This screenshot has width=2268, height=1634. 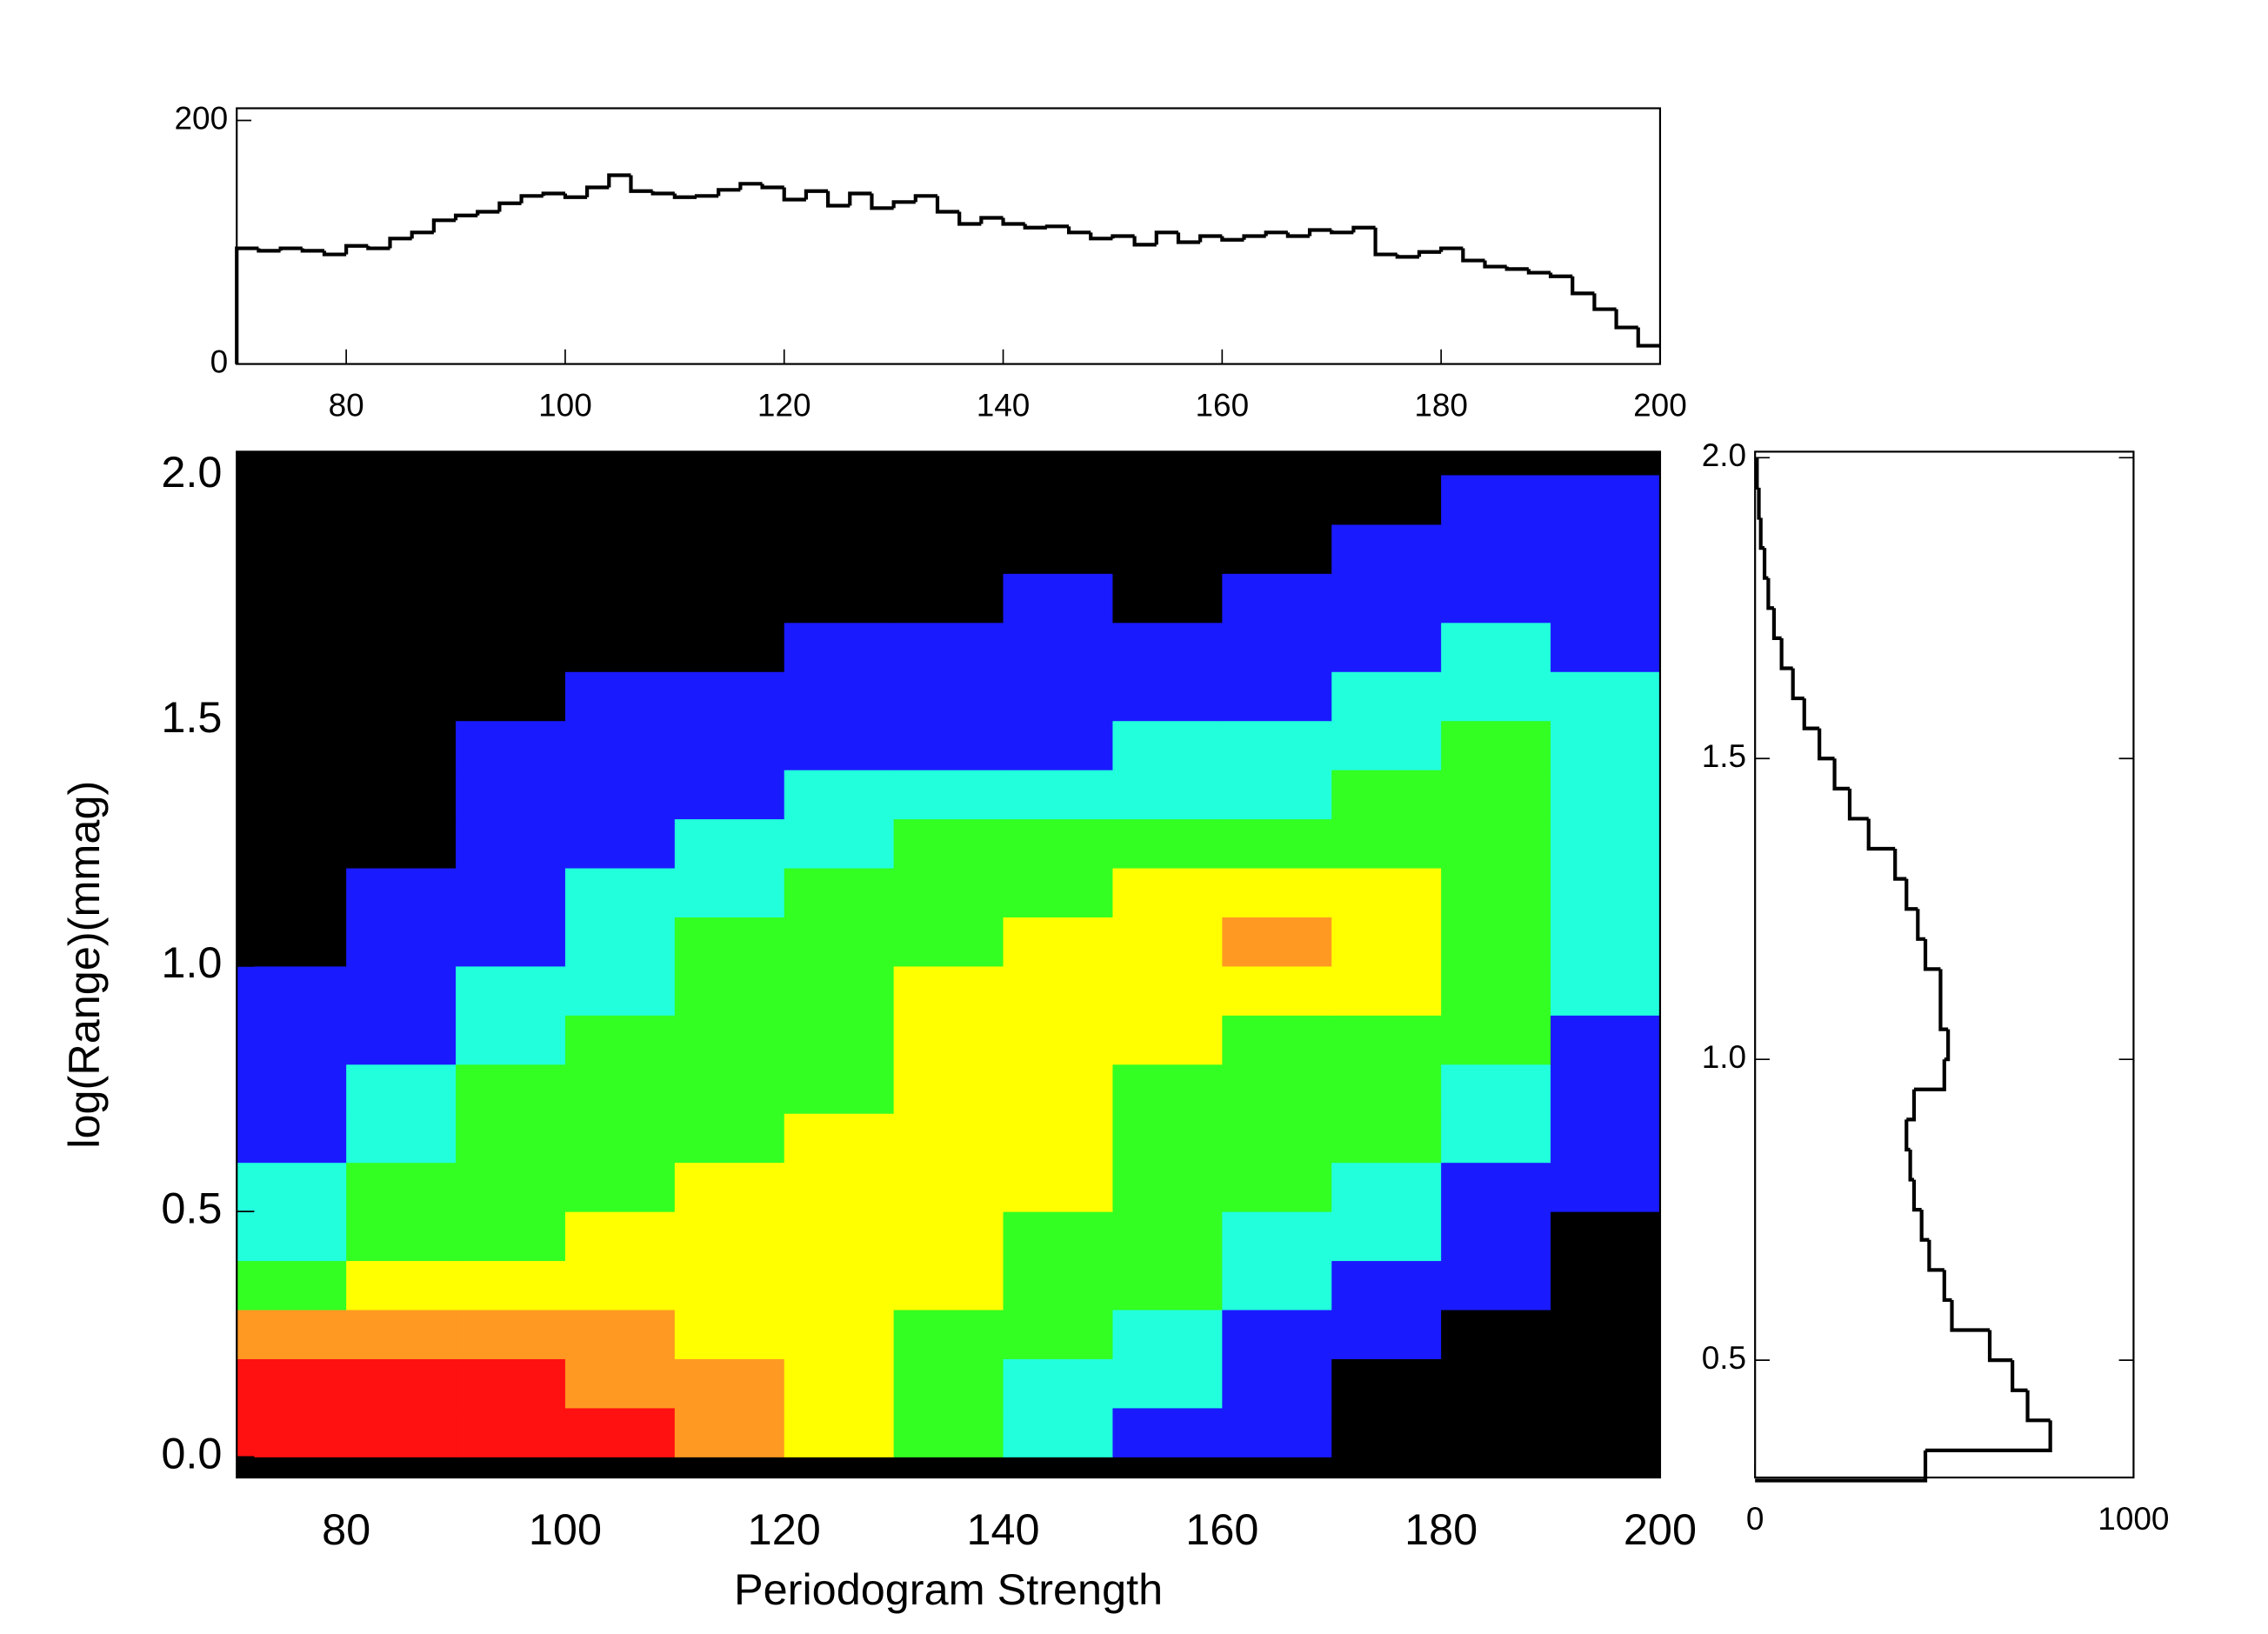 I want to click on y-tick-label: 0, so click(x=219, y=361).